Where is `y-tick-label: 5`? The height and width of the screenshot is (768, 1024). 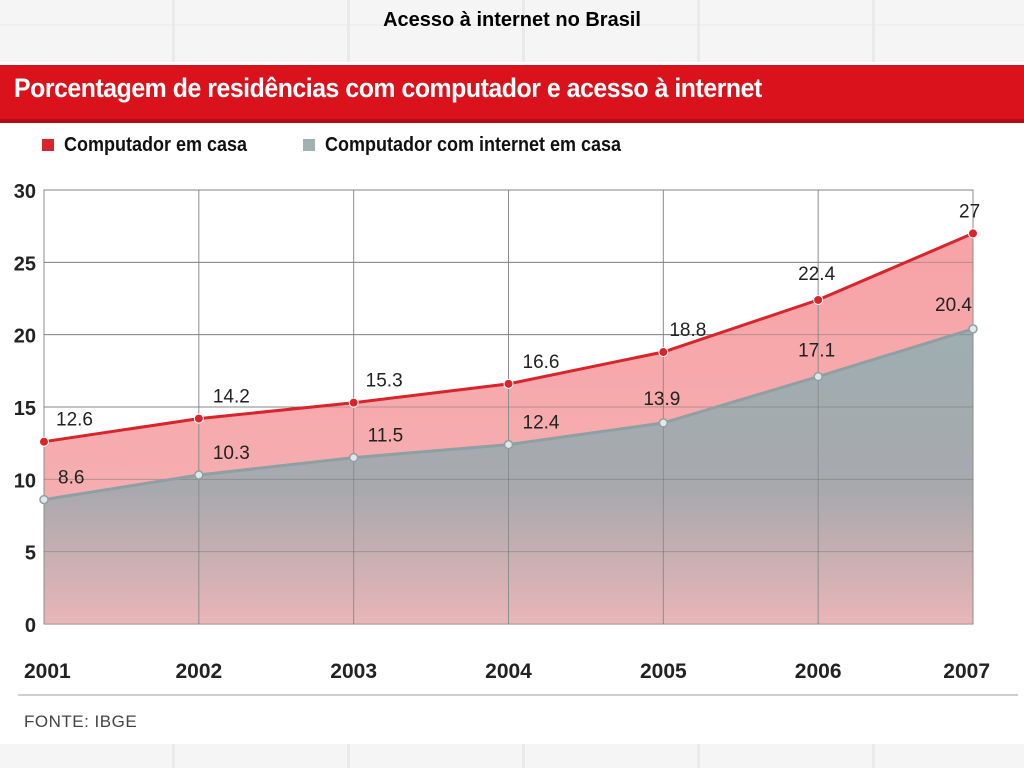 y-tick-label: 5 is located at coordinates (30, 554).